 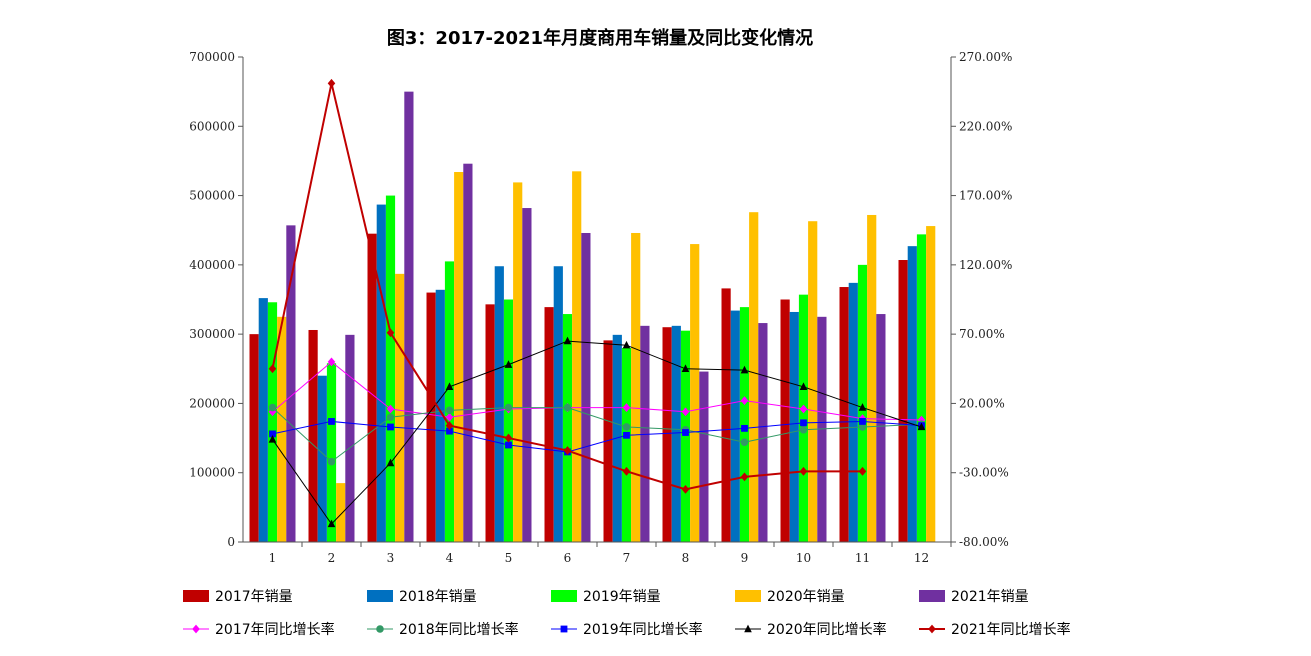 I want to click on left-tick-label: 100000, so click(x=212, y=473).